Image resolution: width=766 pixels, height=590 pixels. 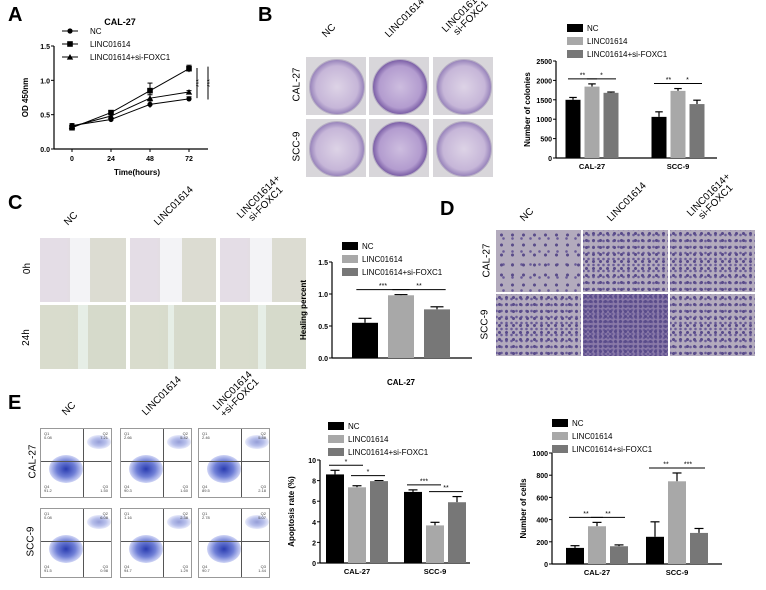 What do you see at coordinates (96, 31) in the screenshot?
I see `legend-label: NC` at bounding box center [96, 31].